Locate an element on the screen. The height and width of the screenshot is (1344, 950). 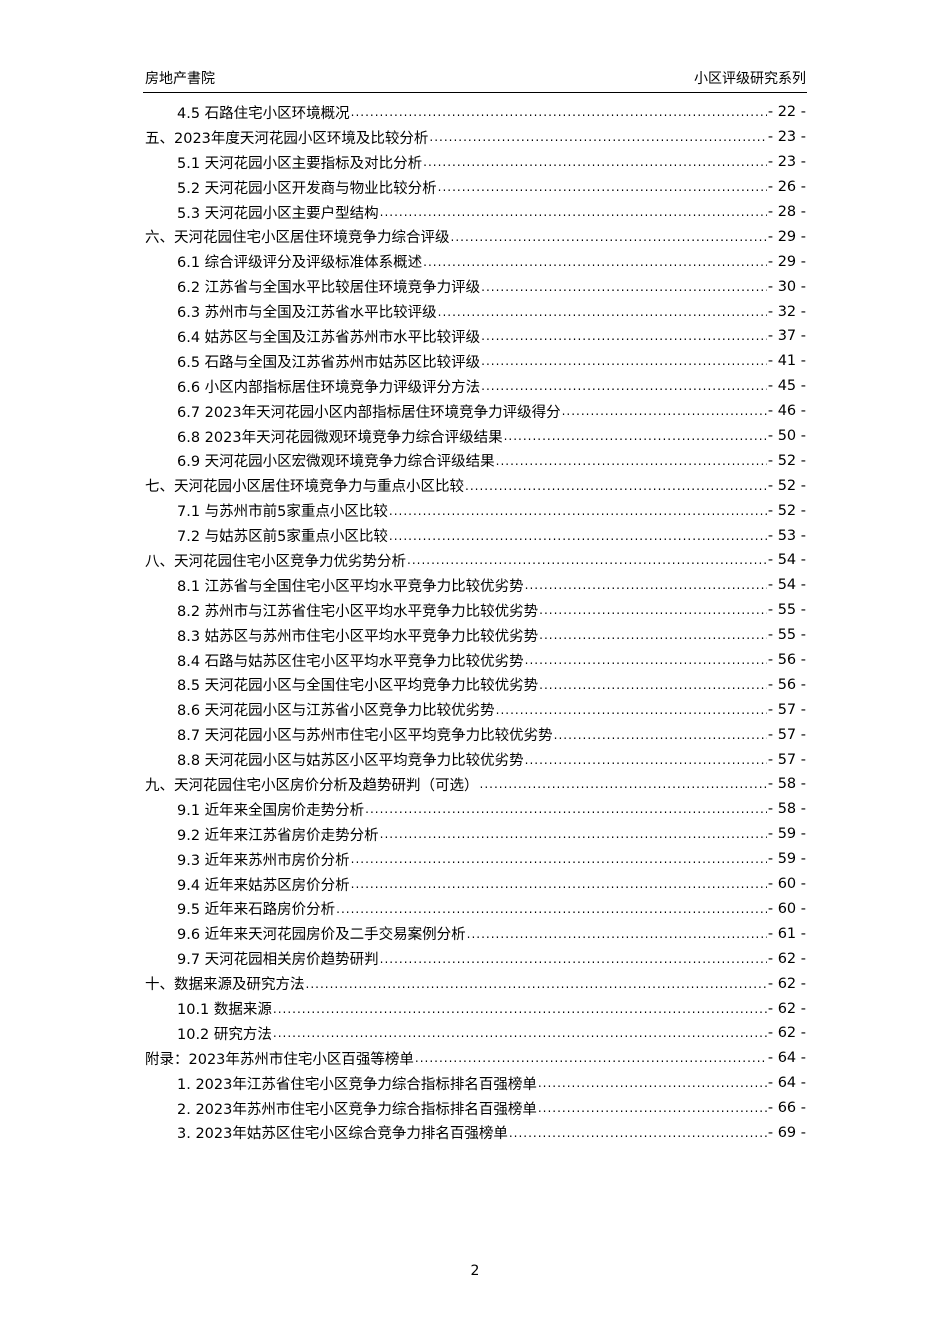
toc-entry-title: 8.2 苏州市与江苏省住宅小区平均水平竞争力比较优劣势 is located at coordinates (358, 611).